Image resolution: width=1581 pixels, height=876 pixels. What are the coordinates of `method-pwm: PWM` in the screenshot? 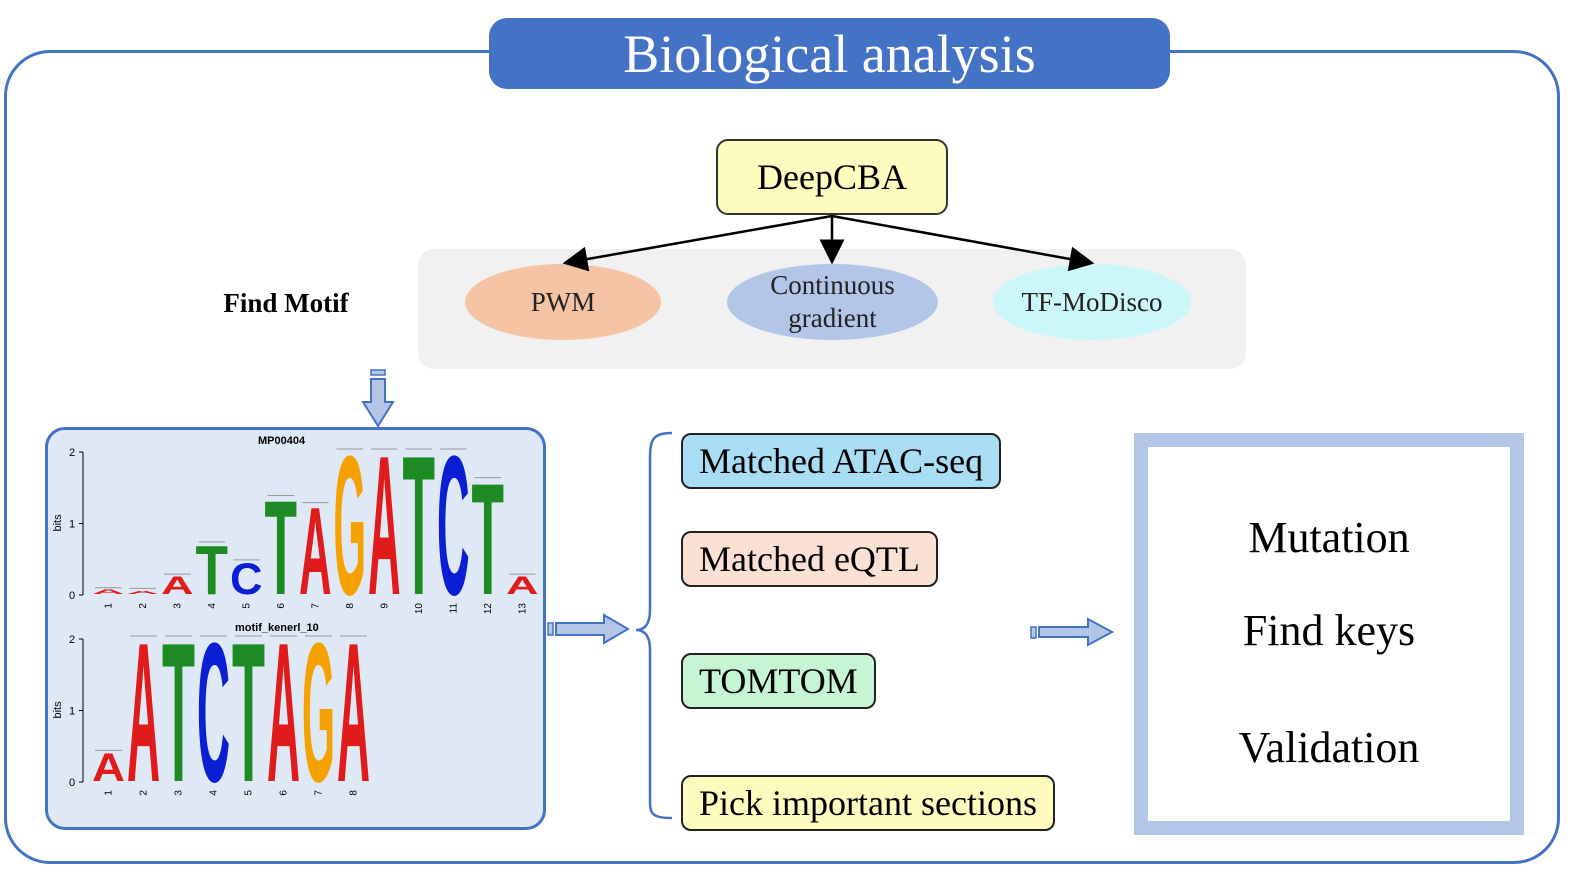 It's located at (563, 302).